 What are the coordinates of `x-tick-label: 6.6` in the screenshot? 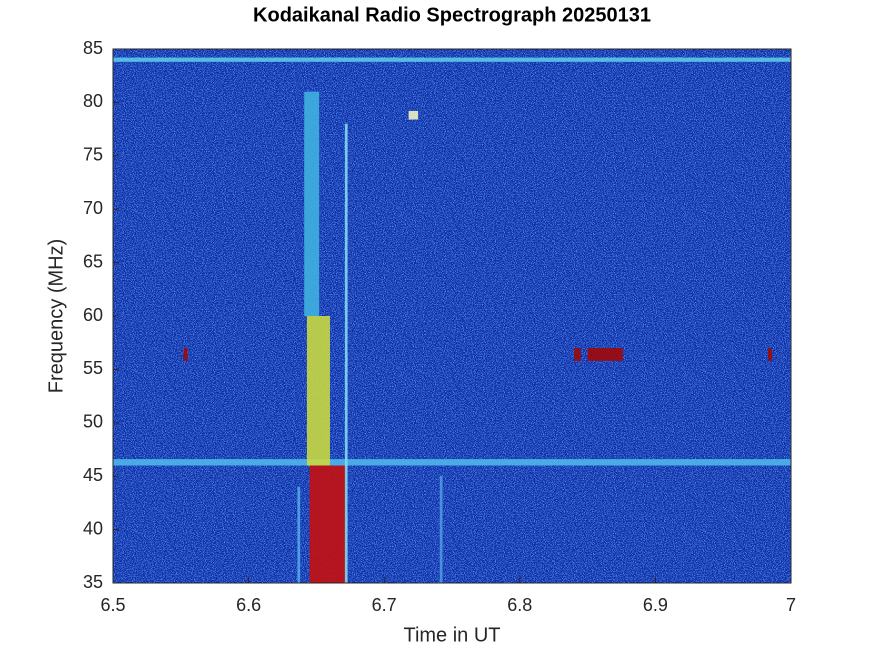 It's located at (248, 605).